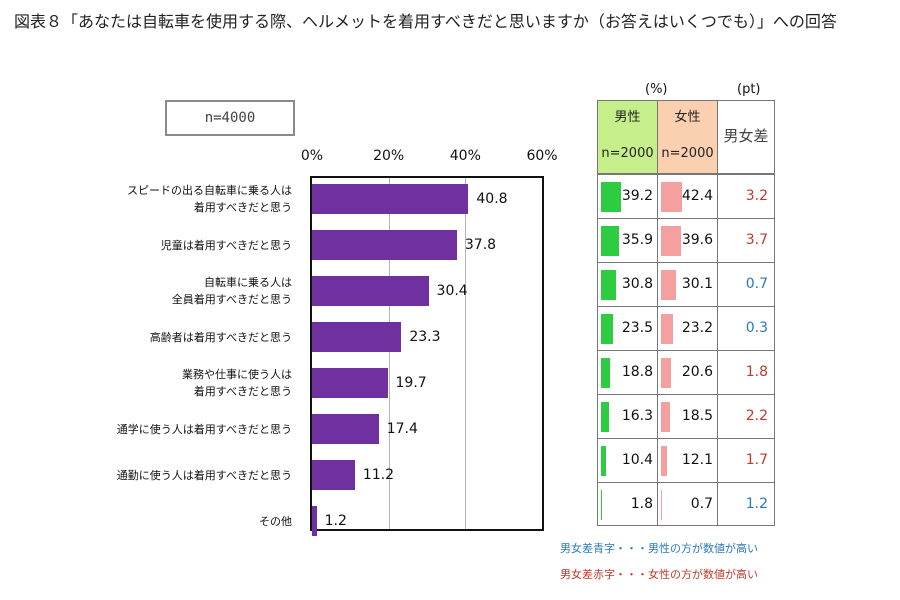  I want to click on bar-value-label: 11.2, so click(378, 475).